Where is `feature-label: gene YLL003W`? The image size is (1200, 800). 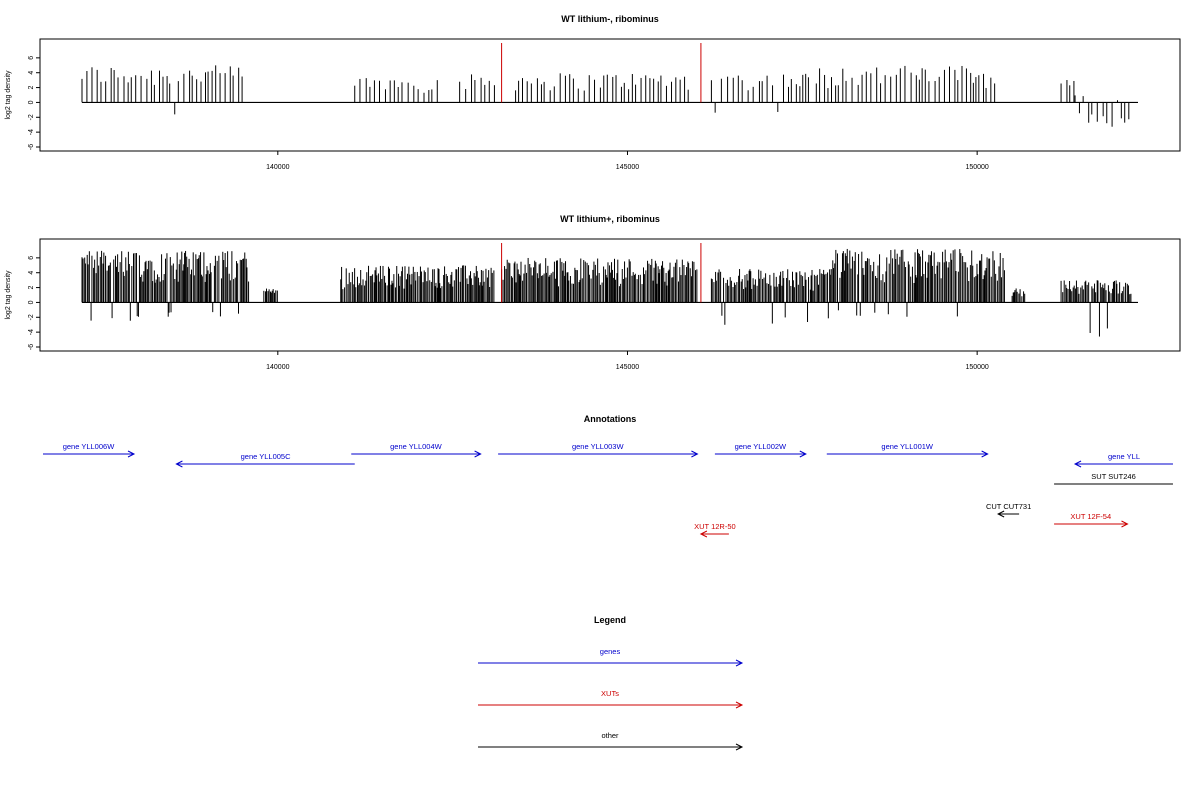
feature-label: gene YLL003W is located at coordinates (598, 446).